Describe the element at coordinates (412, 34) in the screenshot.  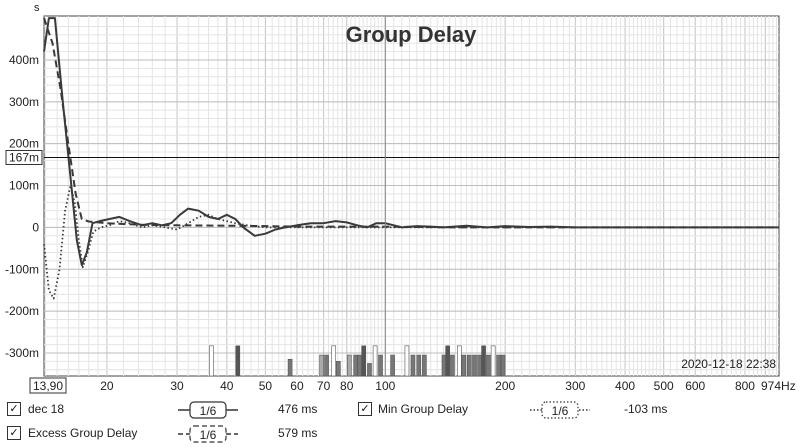
I see `chart-title: Group Delay` at that location.